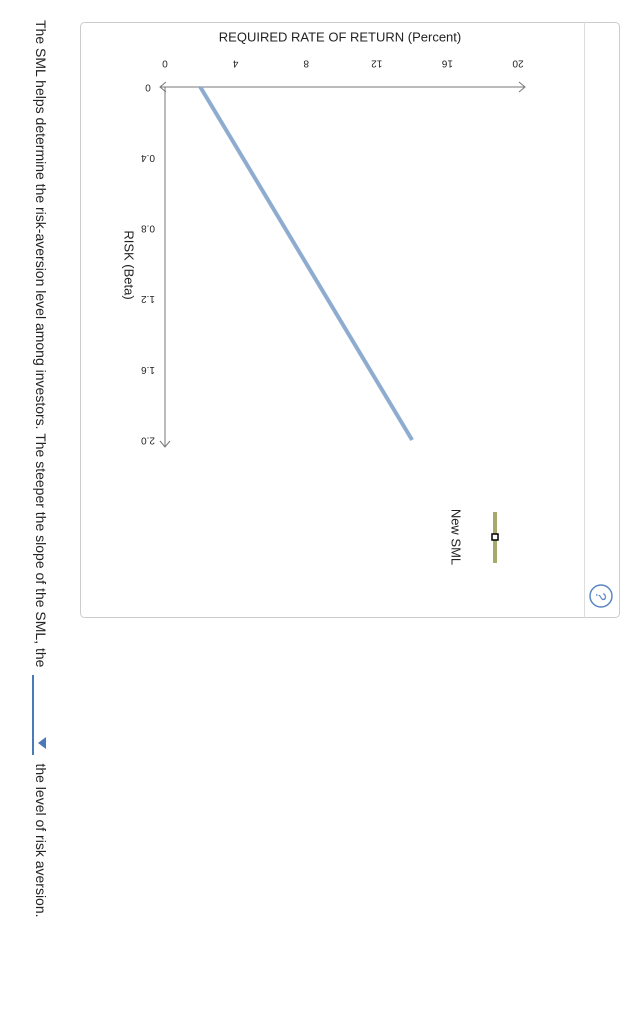 The image size is (632, 1024). I want to click on help-icon: ?, so click(600, 596).